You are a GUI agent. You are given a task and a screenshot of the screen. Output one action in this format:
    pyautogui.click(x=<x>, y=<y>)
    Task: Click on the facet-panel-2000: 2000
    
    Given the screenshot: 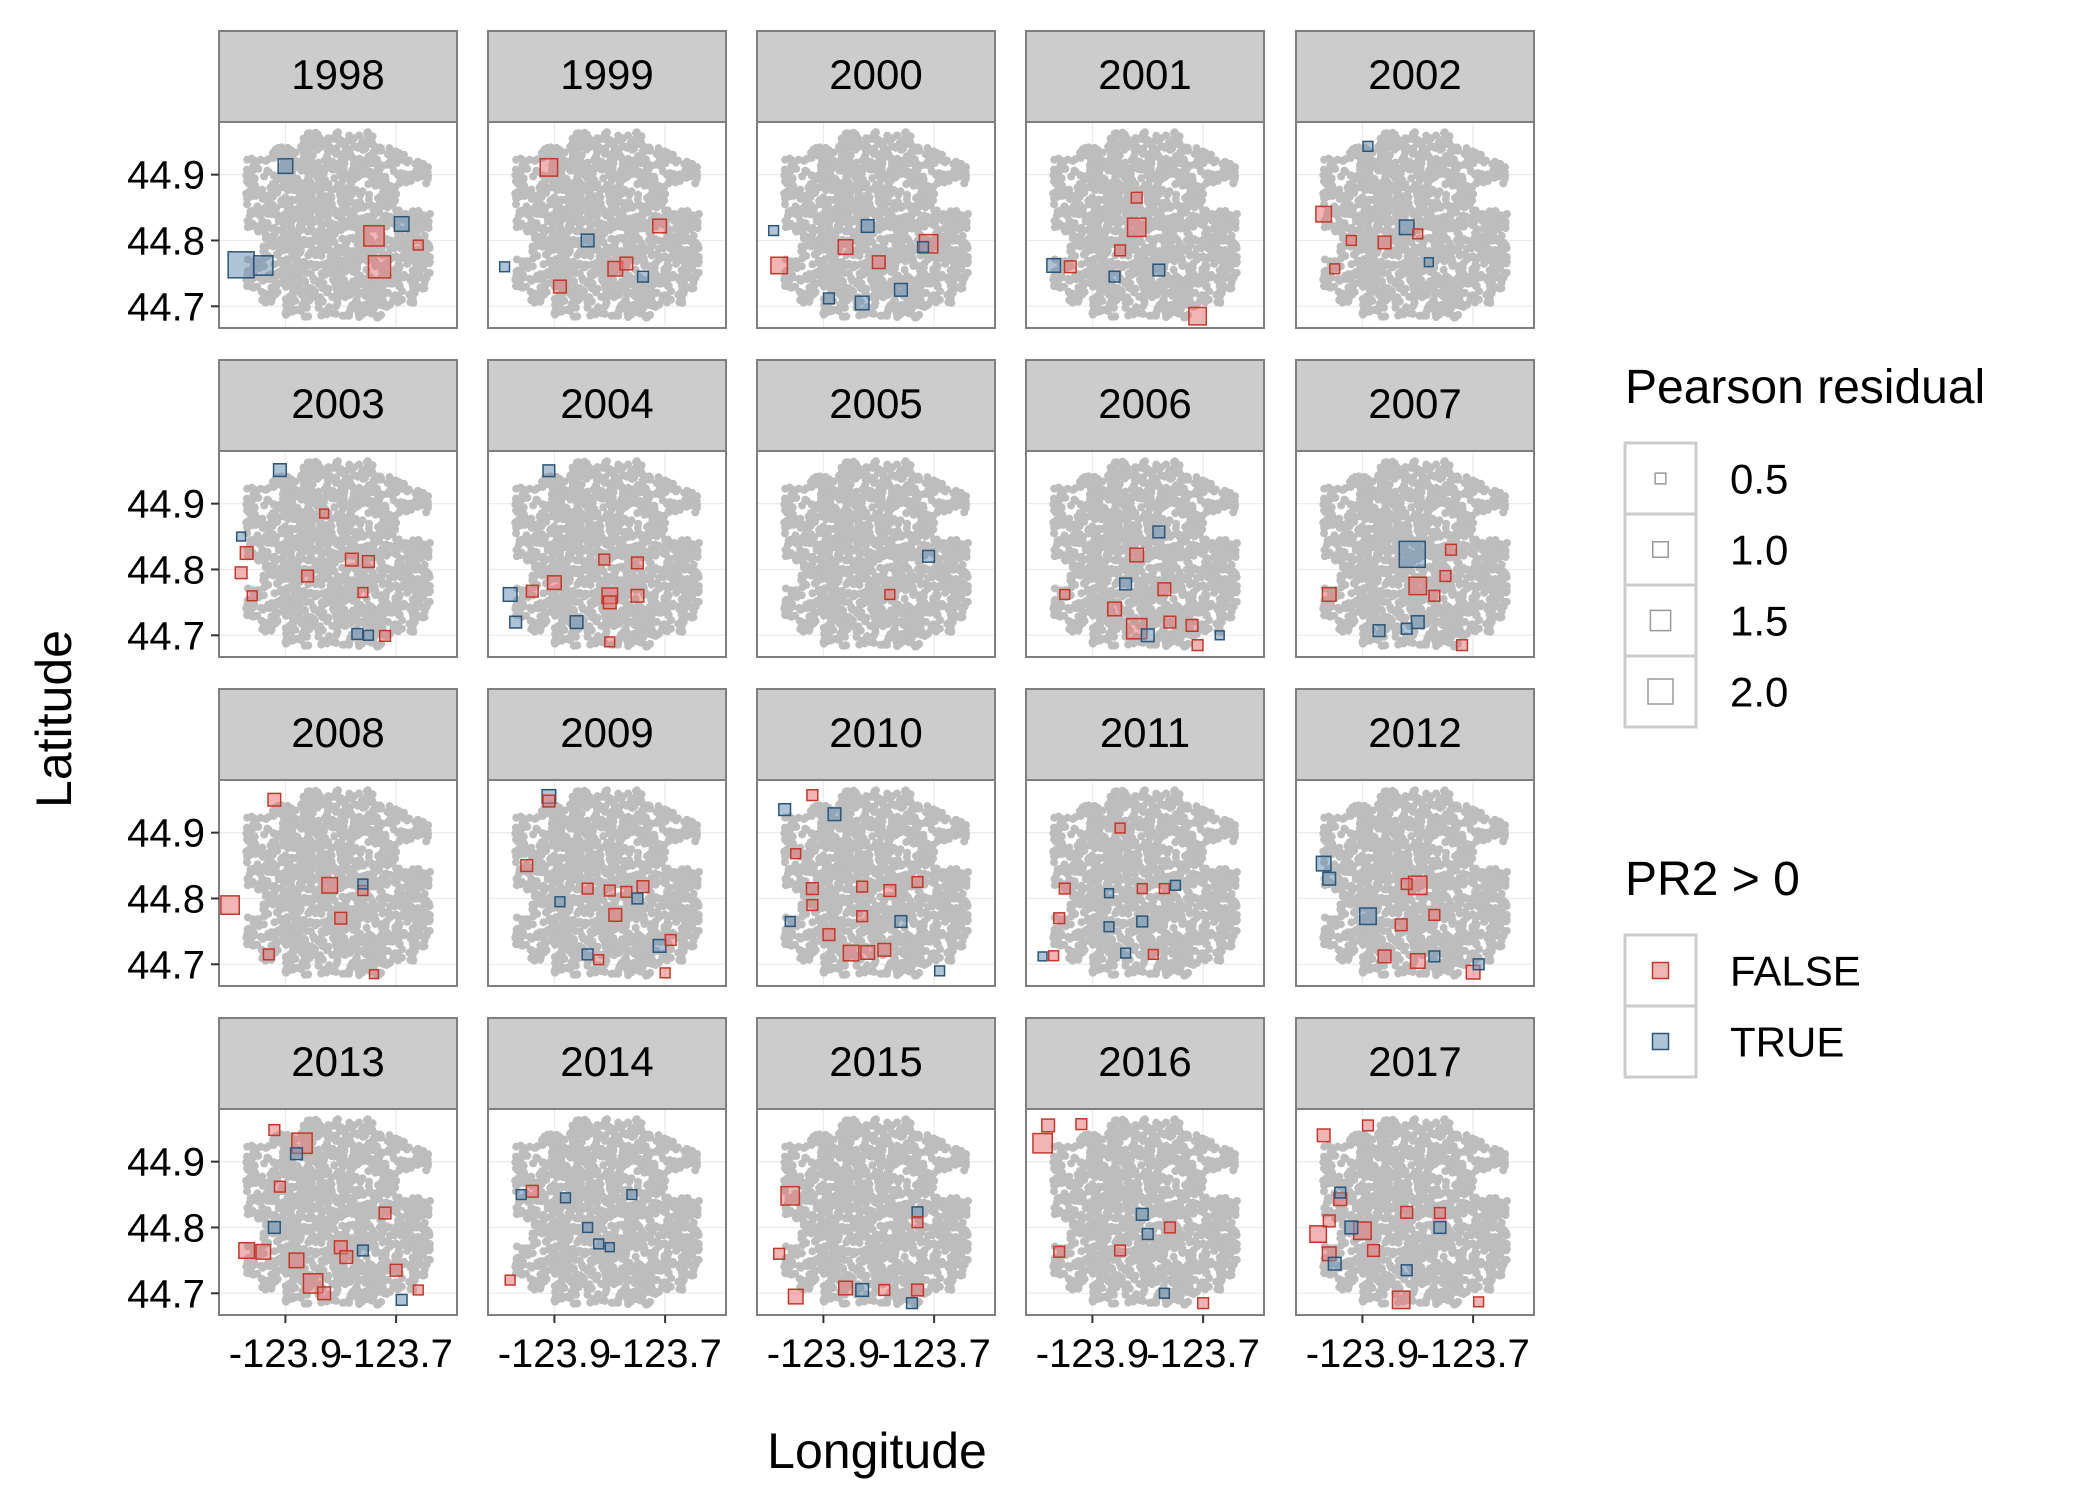 What is the action you would take?
    pyautogui.click(x=876, y=179)
    